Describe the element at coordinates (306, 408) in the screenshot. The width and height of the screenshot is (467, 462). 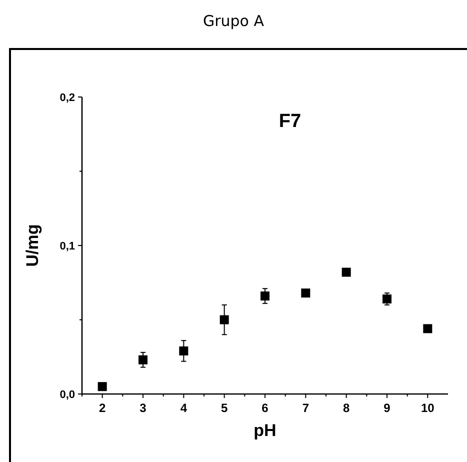
I see `x-tick-label: 7` at that location.